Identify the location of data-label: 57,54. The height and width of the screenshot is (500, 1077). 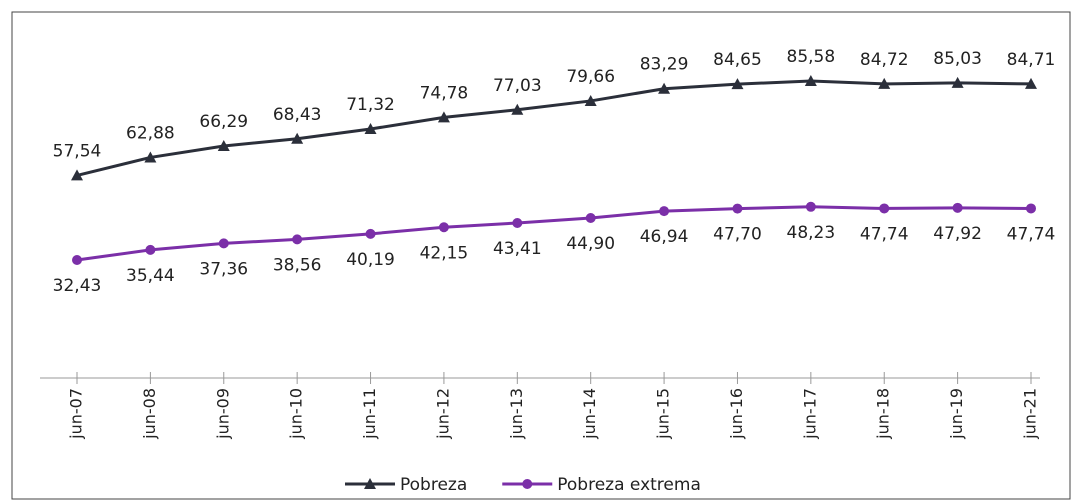
(77, 151).